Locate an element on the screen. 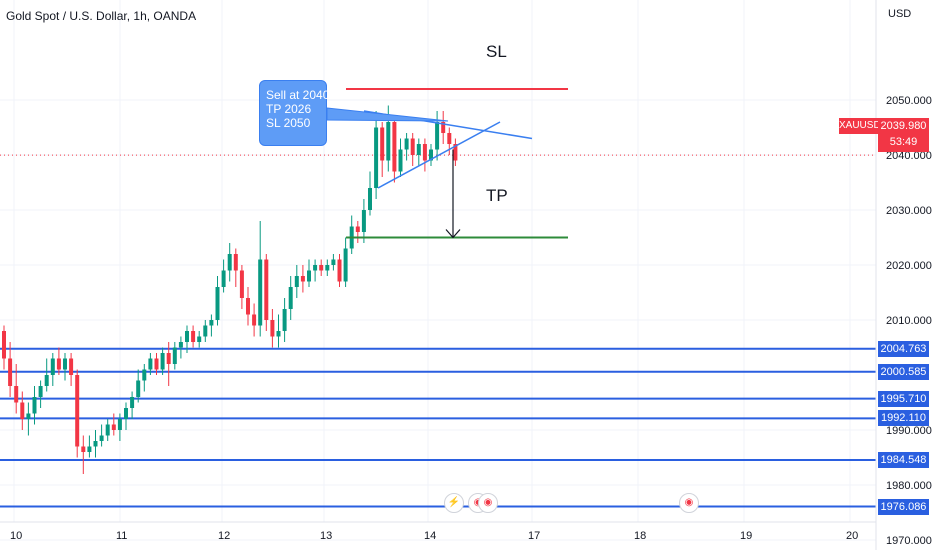 Image resolution: width=932 pixels, height=550 pixels. callout-line-1: Sell at 2040 is located at coordinates (298, 95).